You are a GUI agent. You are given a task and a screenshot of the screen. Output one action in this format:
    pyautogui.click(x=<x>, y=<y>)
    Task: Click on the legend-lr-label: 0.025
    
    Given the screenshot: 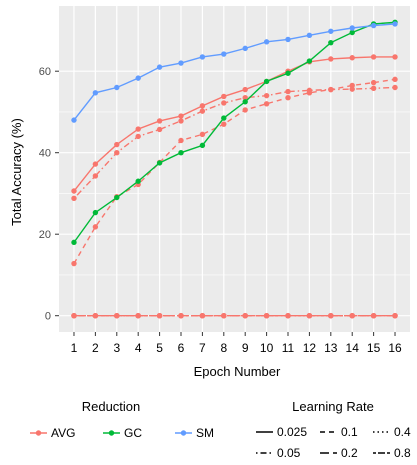 What is the action you would take?
    pyautogui.click(x=292, y=432)
    